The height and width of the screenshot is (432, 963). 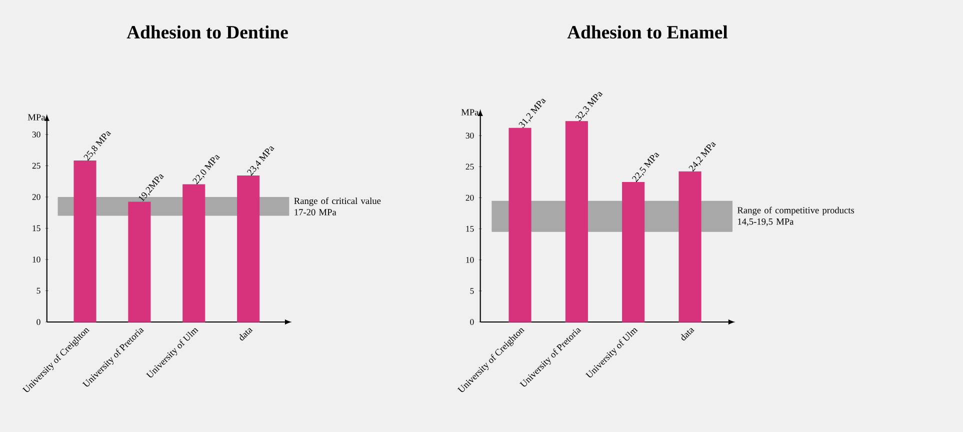 What do you see at coordinates (207, 32) in the screenshot?
I see `chart-title: Adhesion to Dentine` at bounding box center [207, 32].